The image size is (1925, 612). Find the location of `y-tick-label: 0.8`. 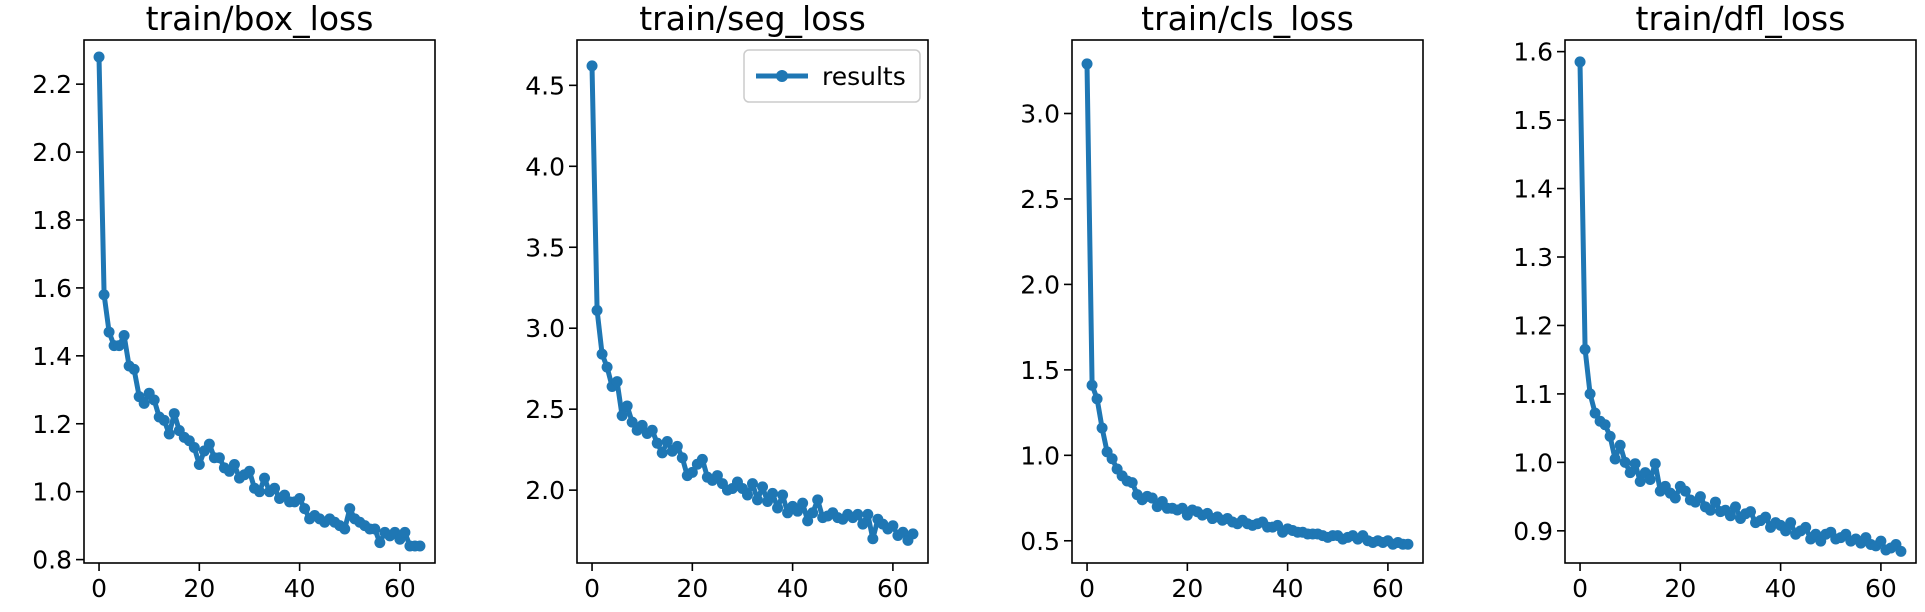

y-tick-label: 0.8 is located at coordinates (52, 560).